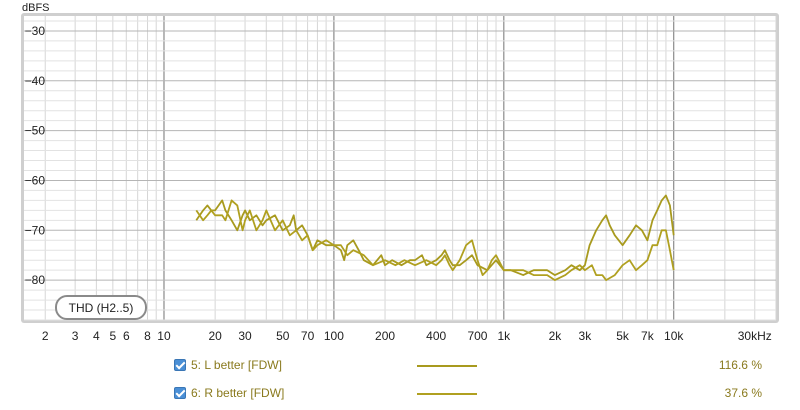  Describe the element at coordinates (96, 336) in the screenshot. I see `x-tick-label: 4` at that location.